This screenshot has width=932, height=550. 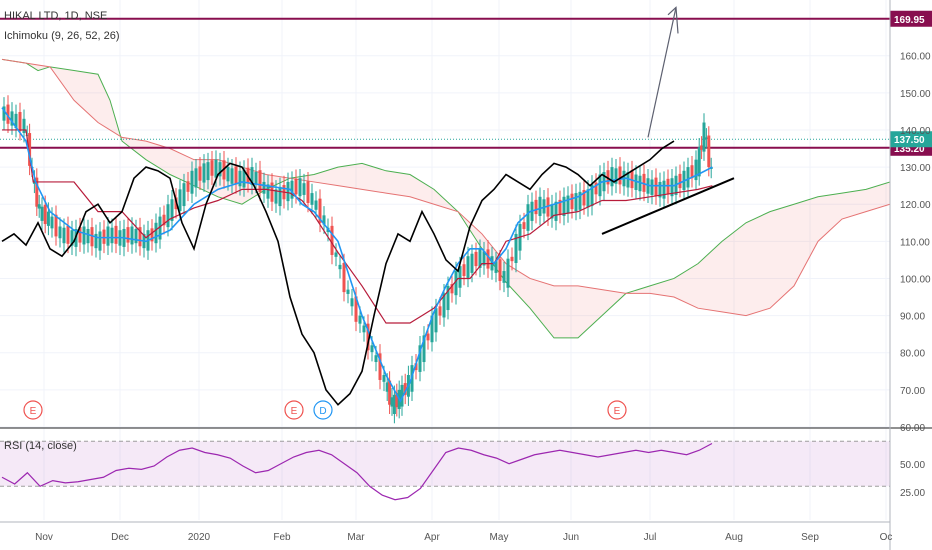 What do you see at coordinates (734, 537) in the screenshot?
I see `x-tick-label: Aug` at bounding box center [734, 537].